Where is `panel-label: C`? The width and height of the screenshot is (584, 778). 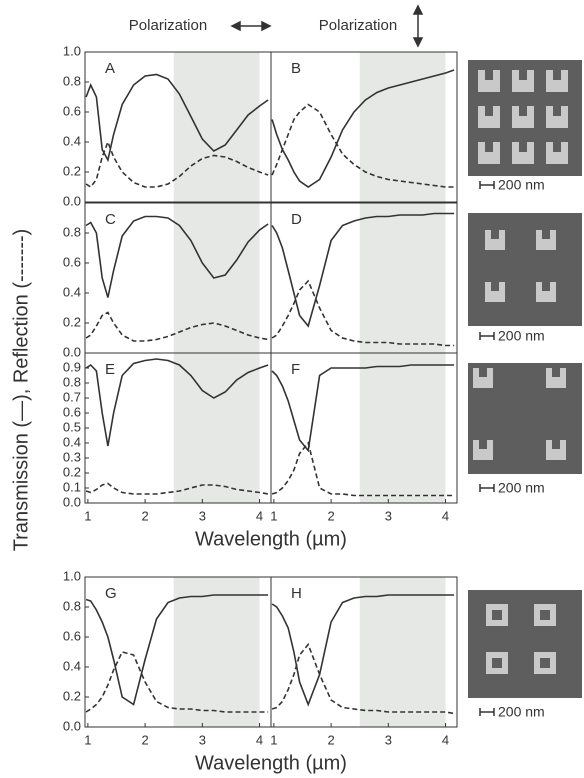
panel-label: C is located at coordinates (110, 219).